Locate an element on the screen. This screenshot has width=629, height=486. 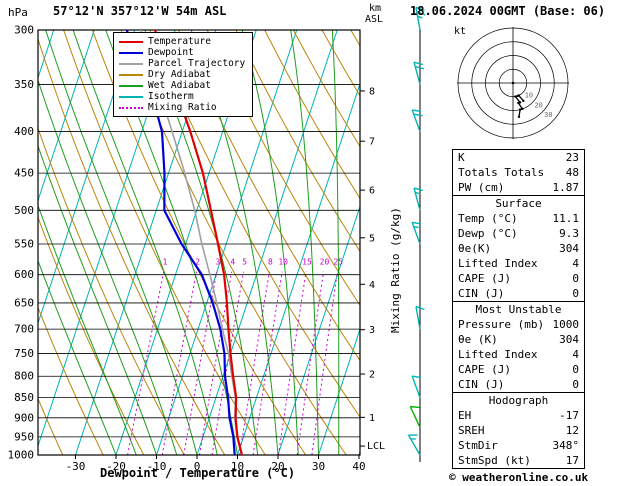
svg-text: 450 is located at coordinates (24, 173).